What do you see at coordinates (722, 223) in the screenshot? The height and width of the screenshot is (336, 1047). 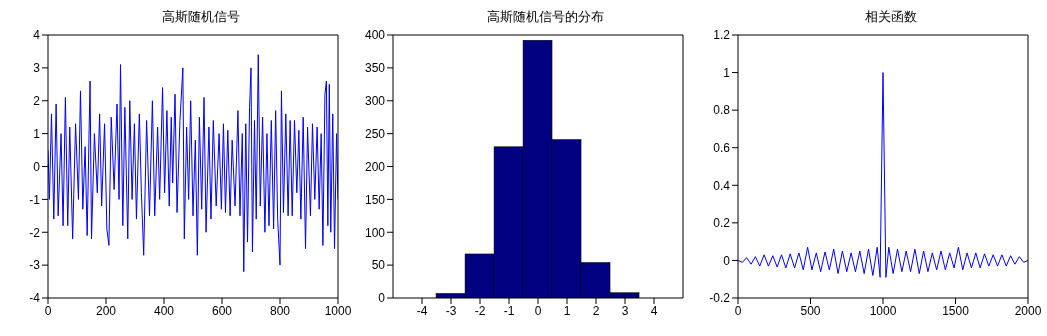 I see `y-tick-label: 0.2` at bounding box center [722, 223].